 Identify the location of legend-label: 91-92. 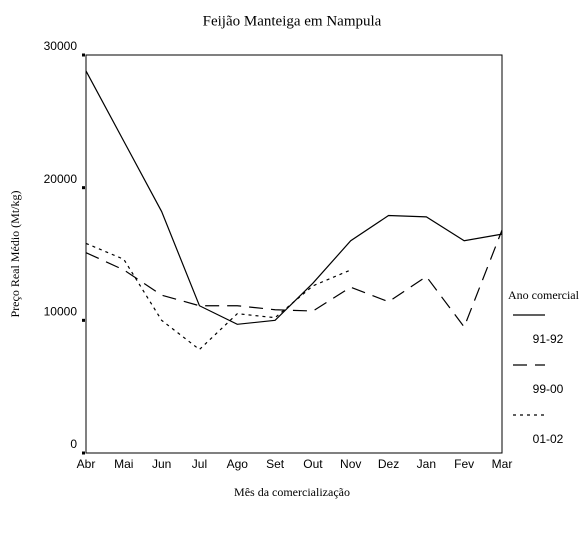
(548, 339).